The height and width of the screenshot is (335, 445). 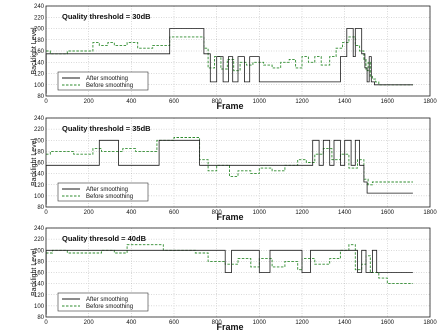 I want to click on quality-threshold-annotation: Quality threshold = 35dB, so click(x=106, y=128).